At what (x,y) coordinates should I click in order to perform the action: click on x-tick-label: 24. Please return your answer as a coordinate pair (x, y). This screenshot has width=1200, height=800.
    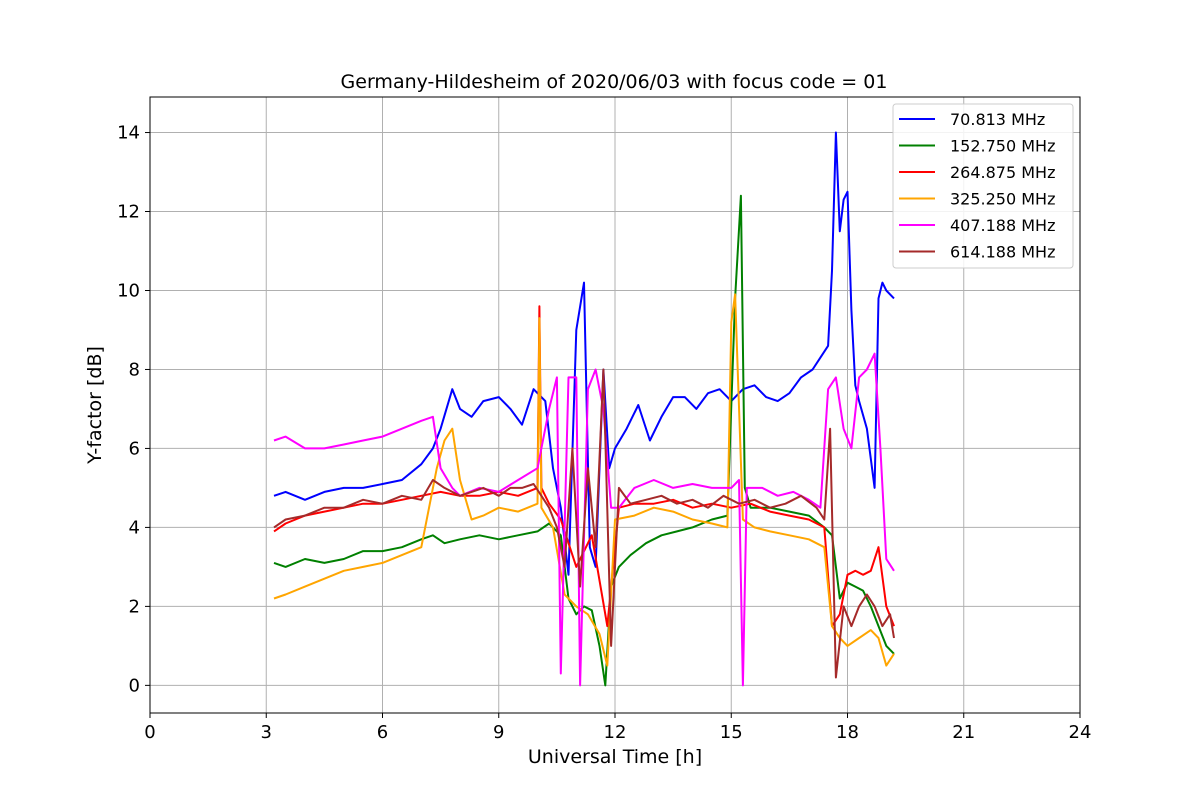
    Looking at the image, I should click on (1080, 732).